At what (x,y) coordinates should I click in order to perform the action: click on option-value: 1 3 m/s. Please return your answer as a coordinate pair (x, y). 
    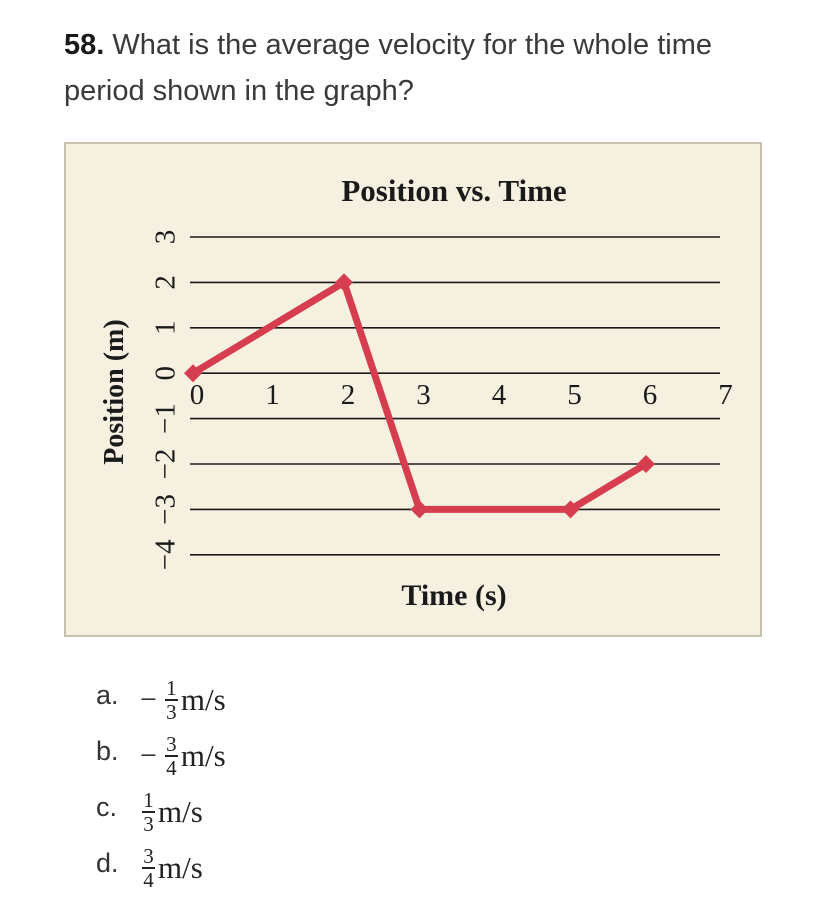
    Looking at the image, I should click on (172, 812).